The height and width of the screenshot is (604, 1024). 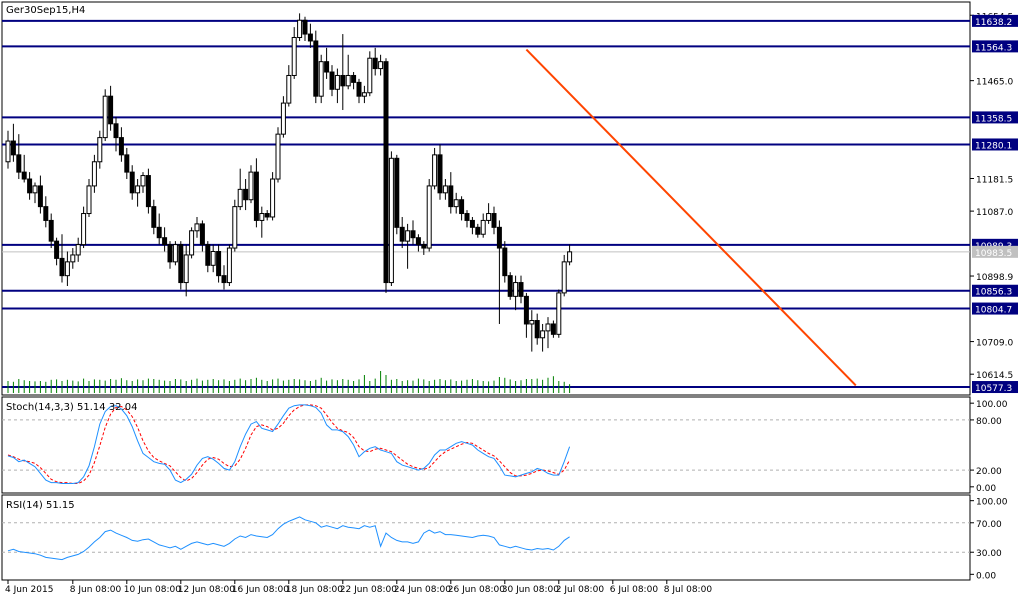 I want to click on stoch-tick-label: 0.00, so click(x=986, y=489).